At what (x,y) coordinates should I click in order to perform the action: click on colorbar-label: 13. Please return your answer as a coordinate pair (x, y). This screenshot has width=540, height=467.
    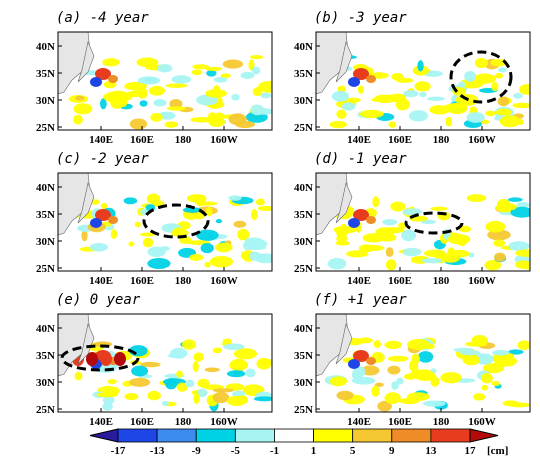
    Looking at the image, I should click on (431, 451).